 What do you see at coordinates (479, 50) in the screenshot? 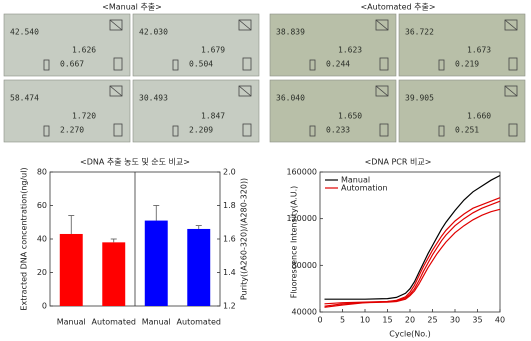
I see `lcd-reading: 1.673` at bounding box center [479, 50].